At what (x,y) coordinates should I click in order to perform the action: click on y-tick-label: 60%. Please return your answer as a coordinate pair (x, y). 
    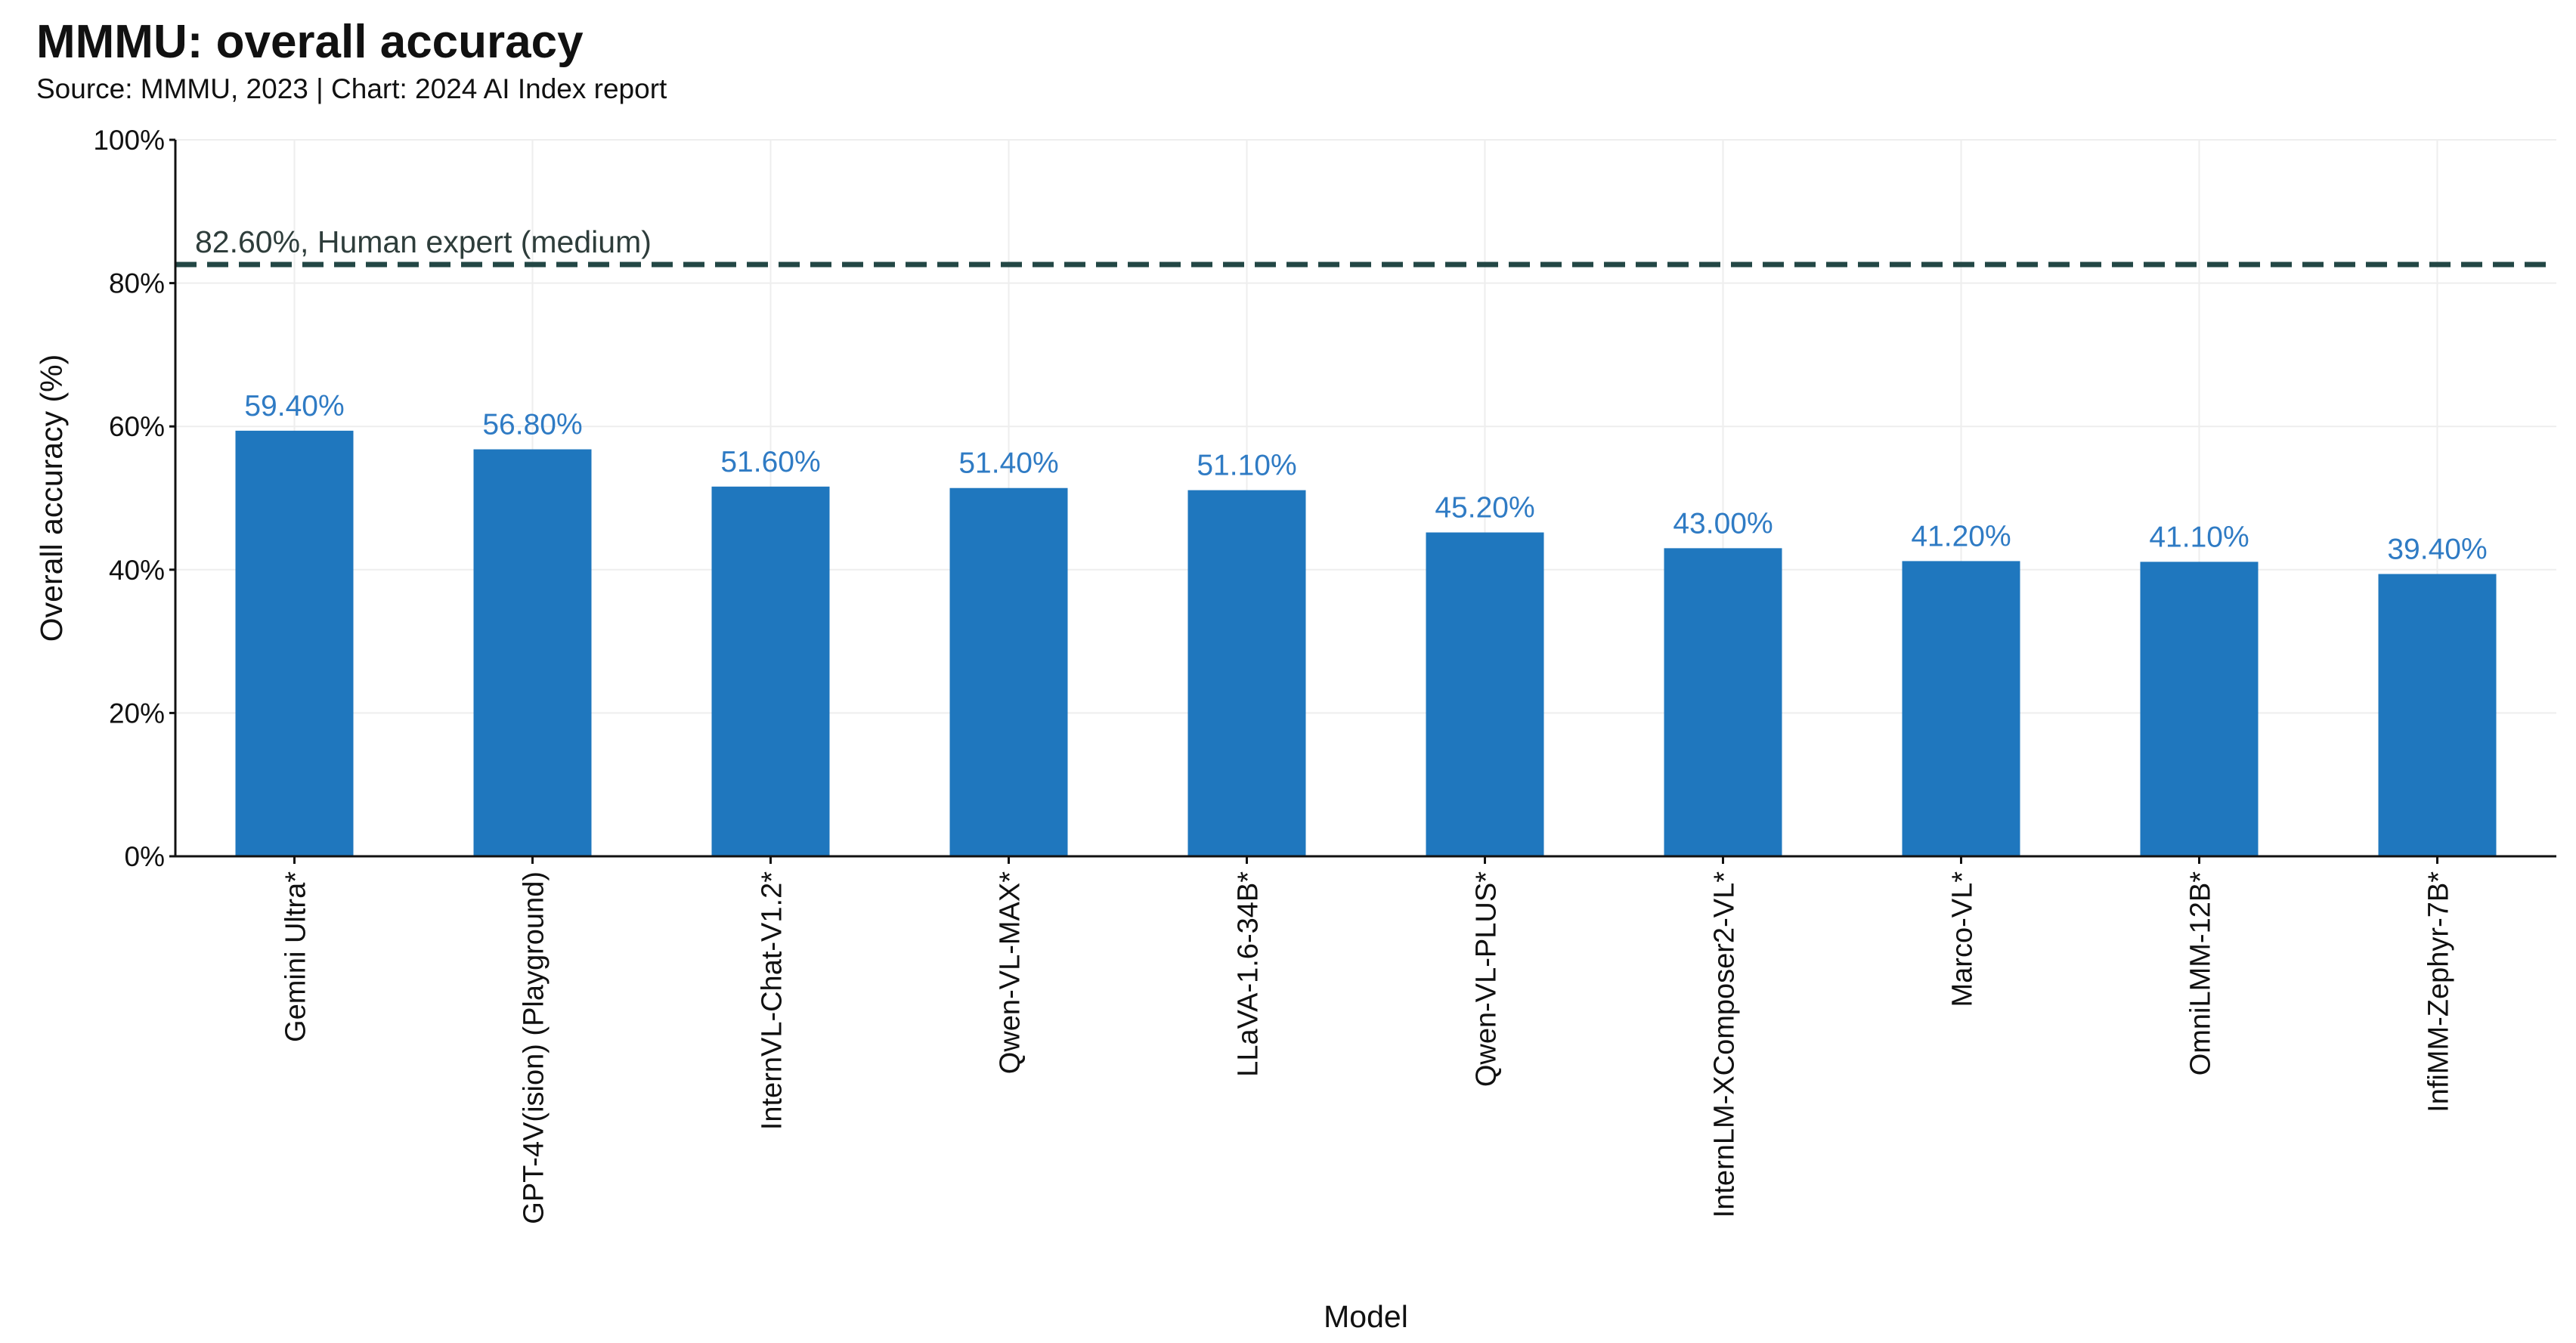
    Looking at the image, I should click on (137, 427).